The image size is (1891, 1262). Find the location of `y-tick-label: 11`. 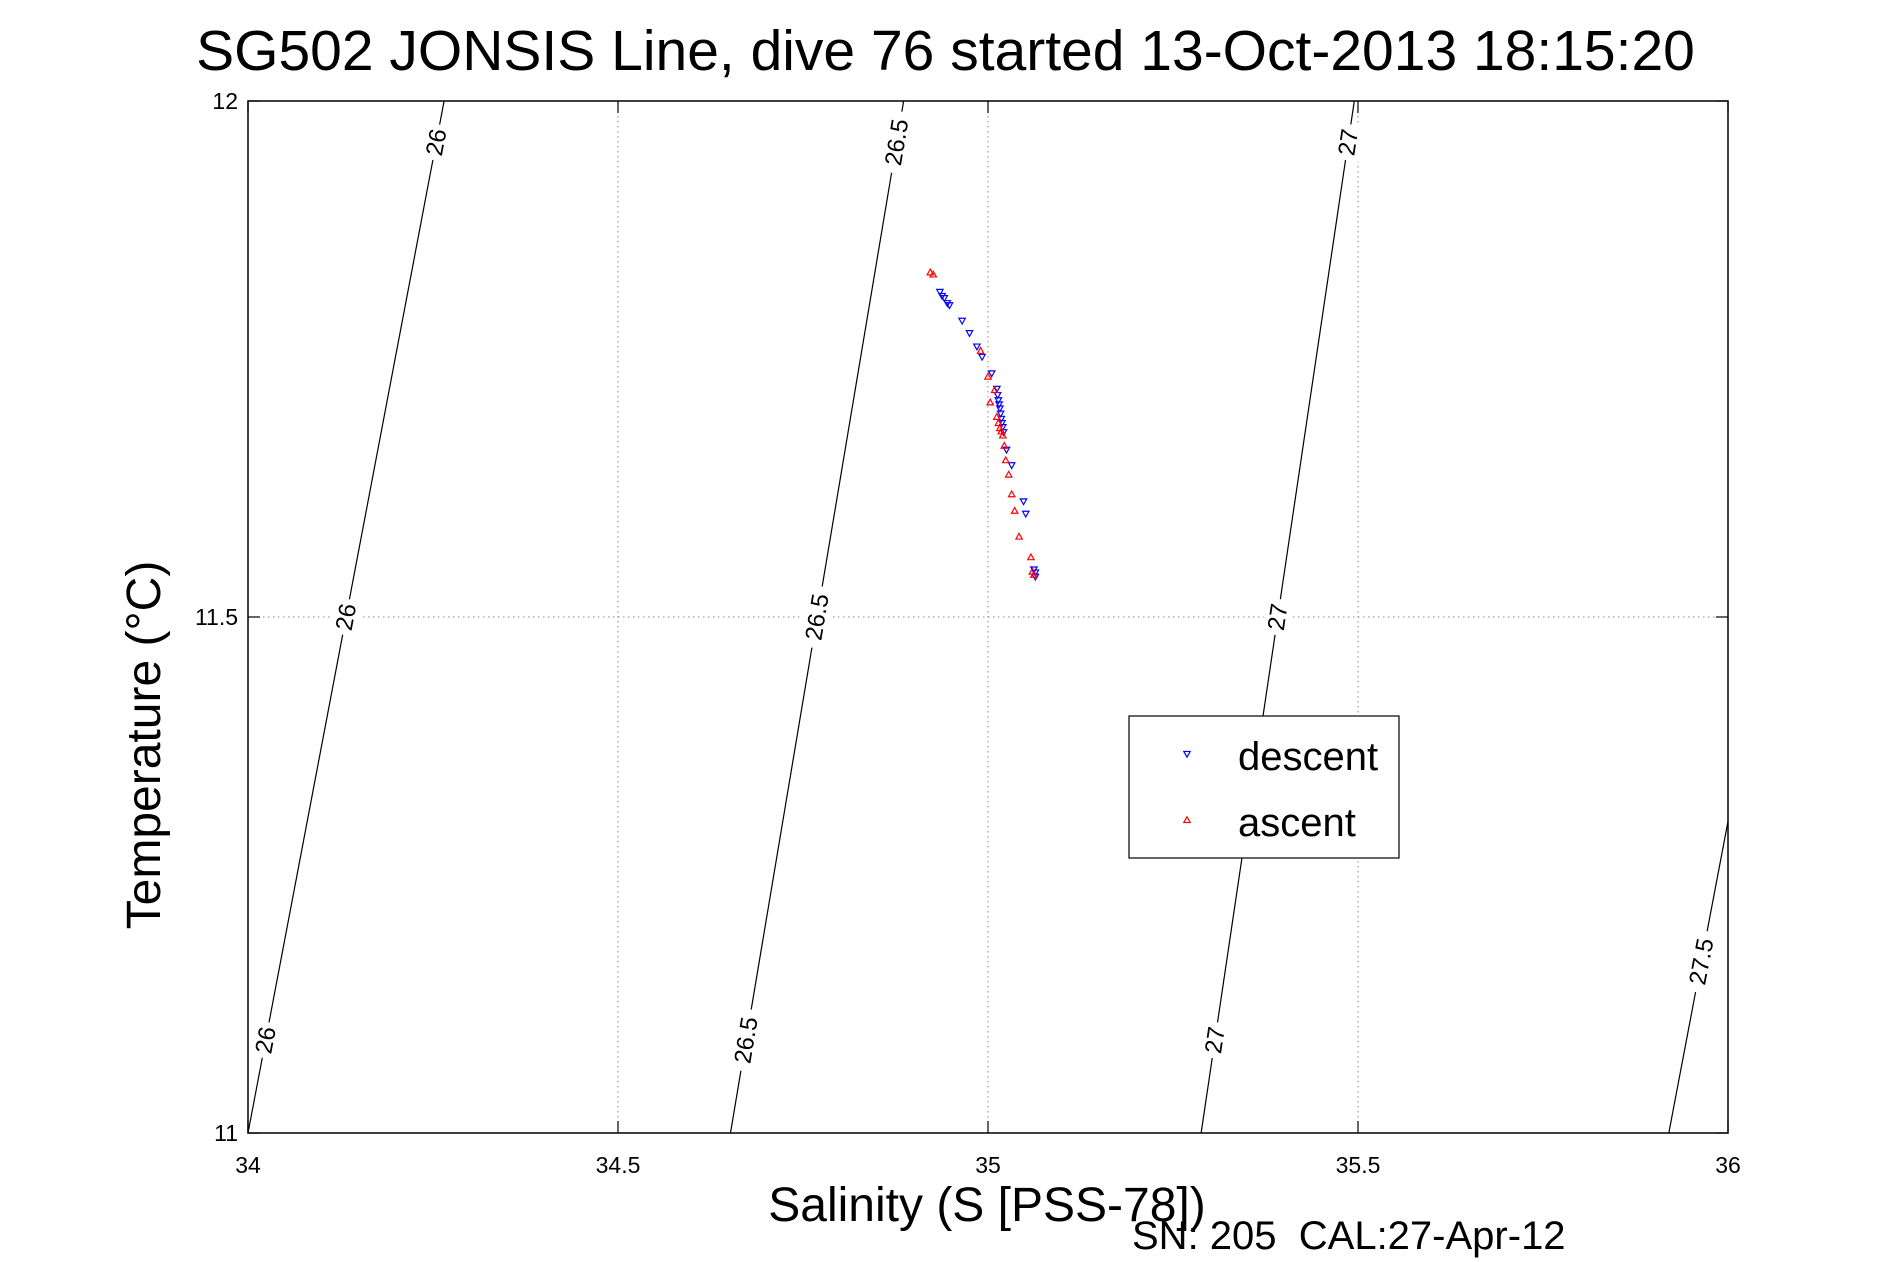

y-tick-label: 11 is located at coordinates (226, 1133).